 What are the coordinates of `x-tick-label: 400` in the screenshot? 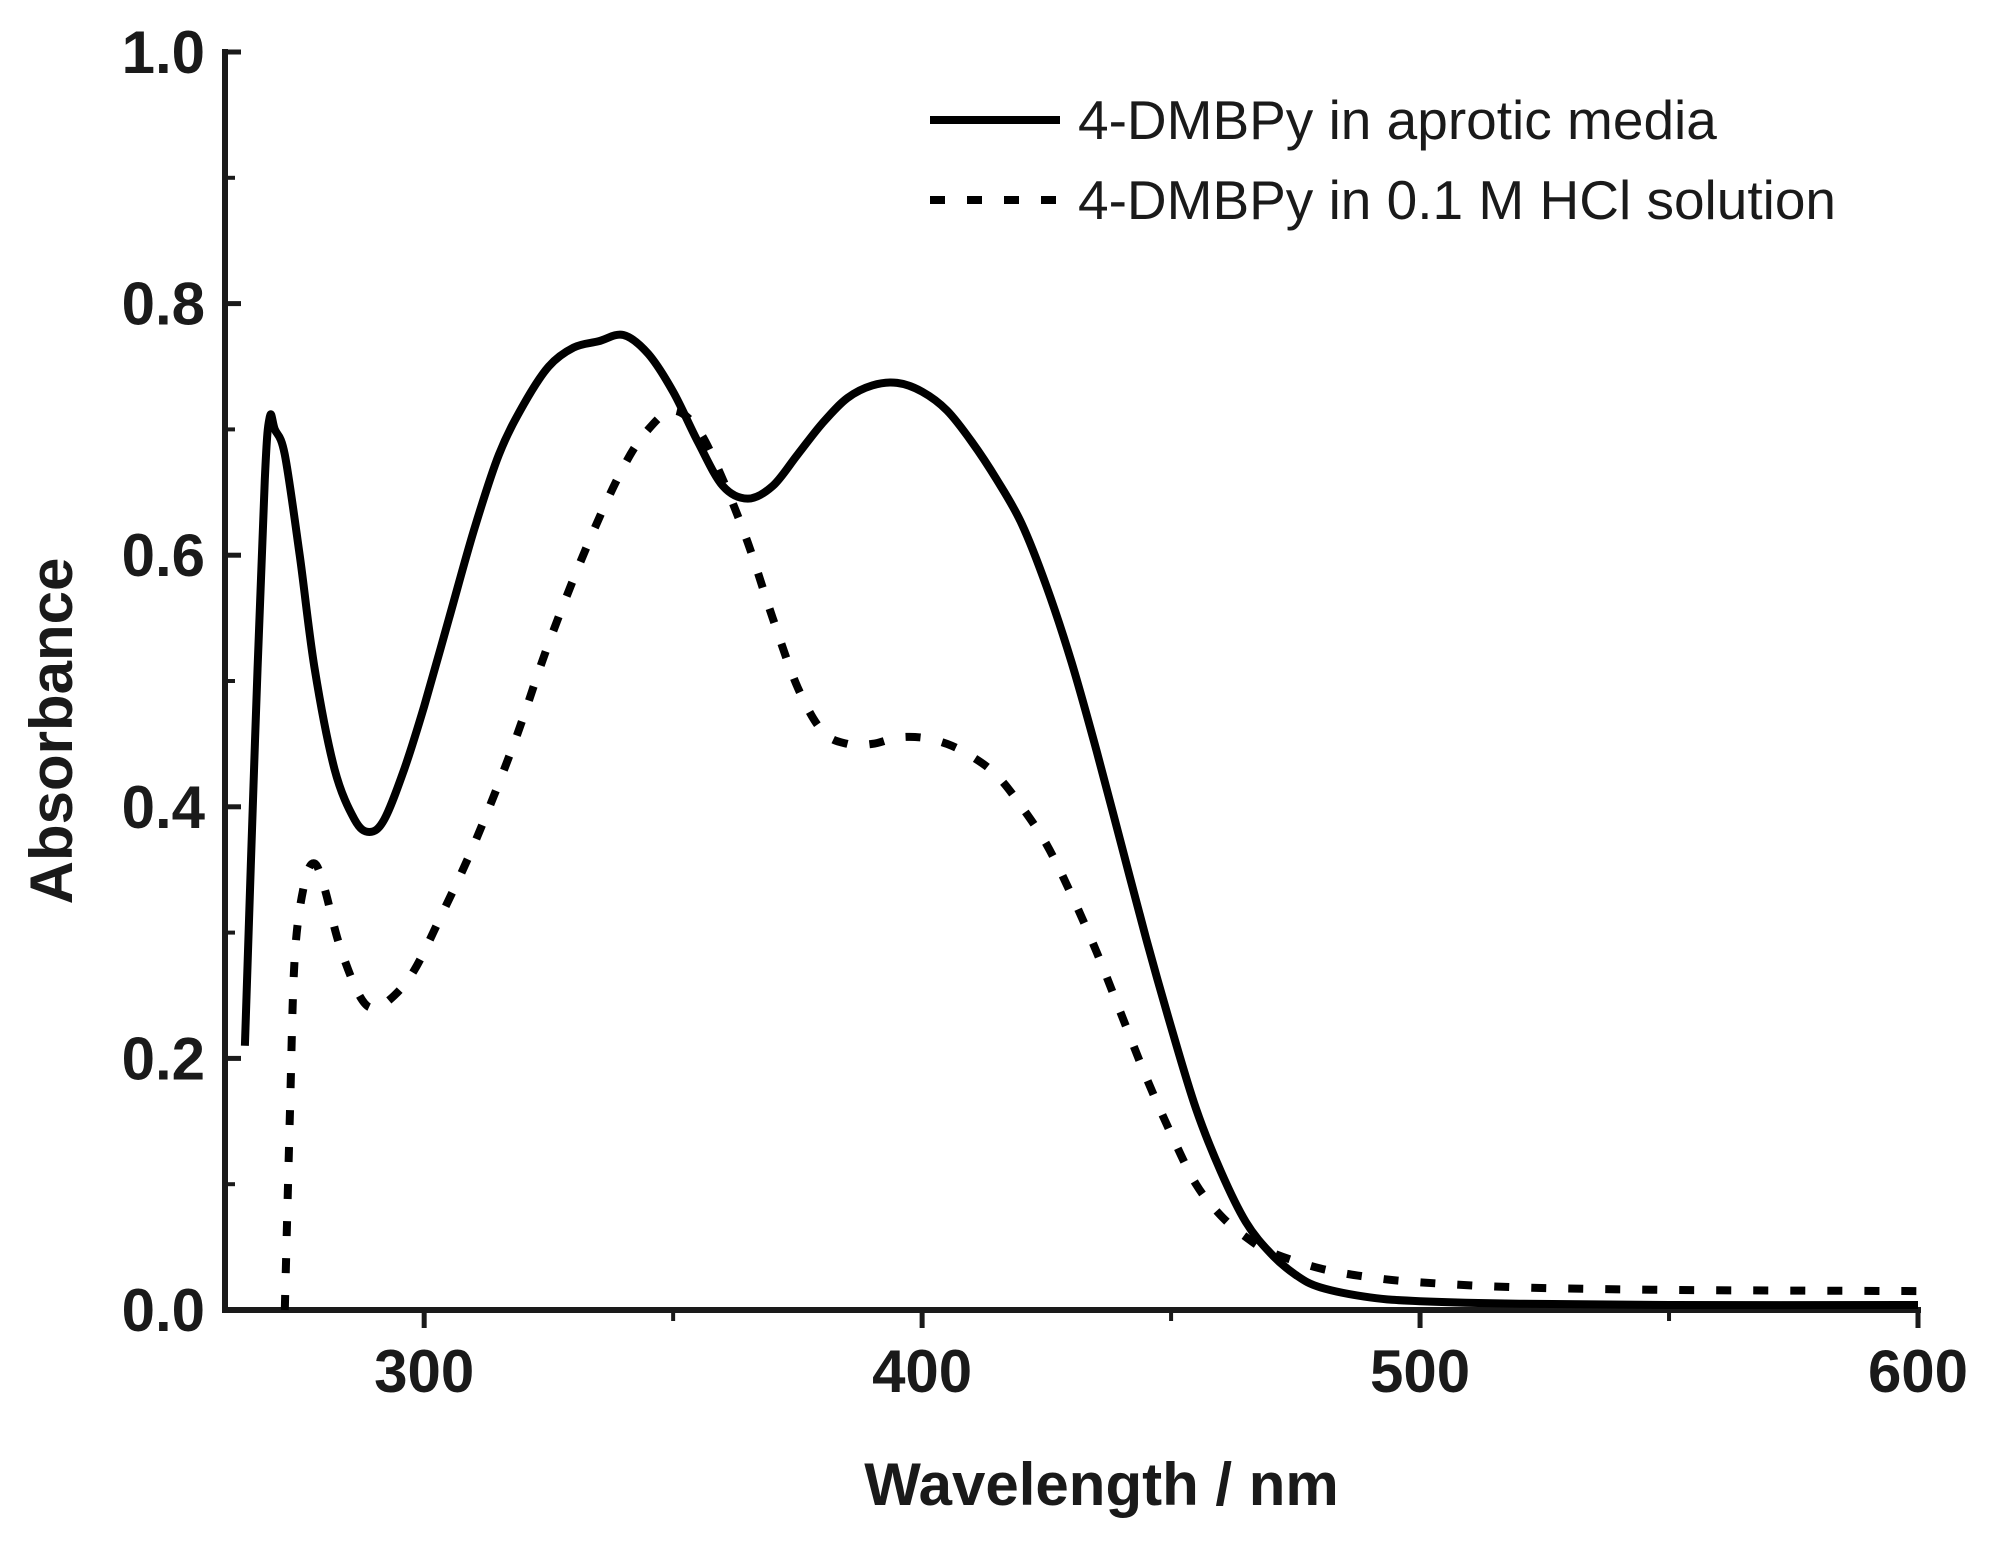 It's located at (922, 1371).